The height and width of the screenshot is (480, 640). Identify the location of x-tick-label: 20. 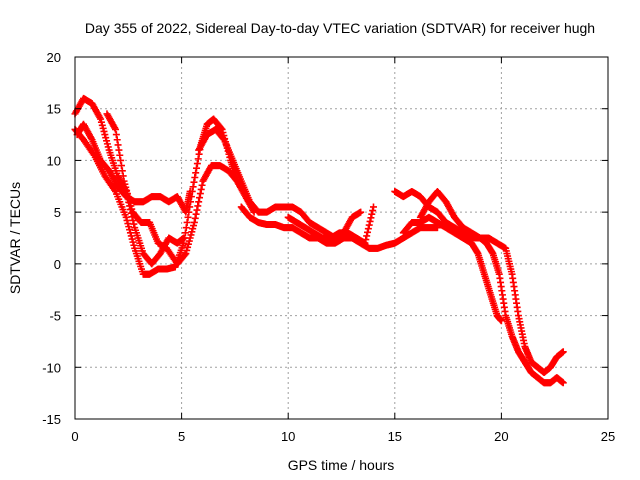
(501, 436).